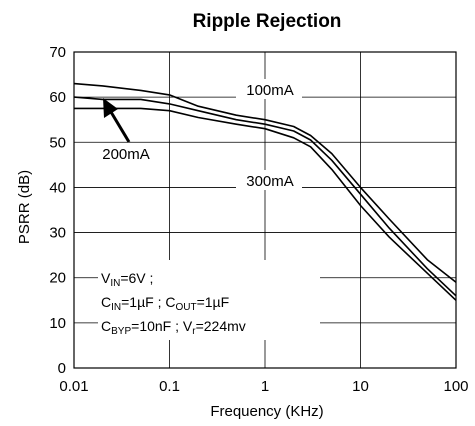 Image resolution: width=475 pixels, height=426 pixels. Describe the element at coordinates (57, 278) in the screenshot. I see `y-tick-label: 20` at that location.